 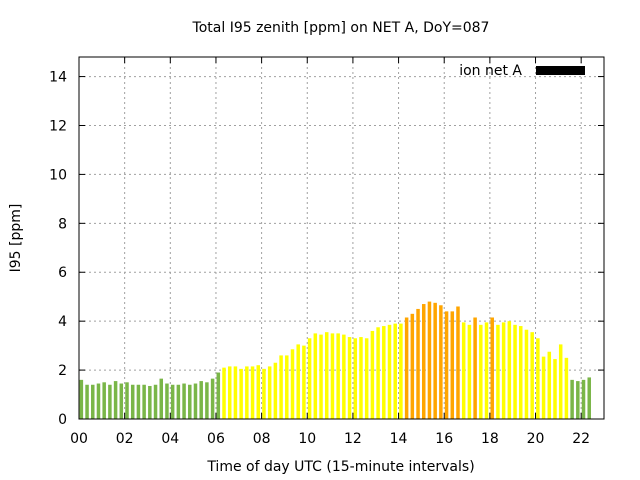 I want to click on x-tick-label: 18, so click(x=490, y=439).